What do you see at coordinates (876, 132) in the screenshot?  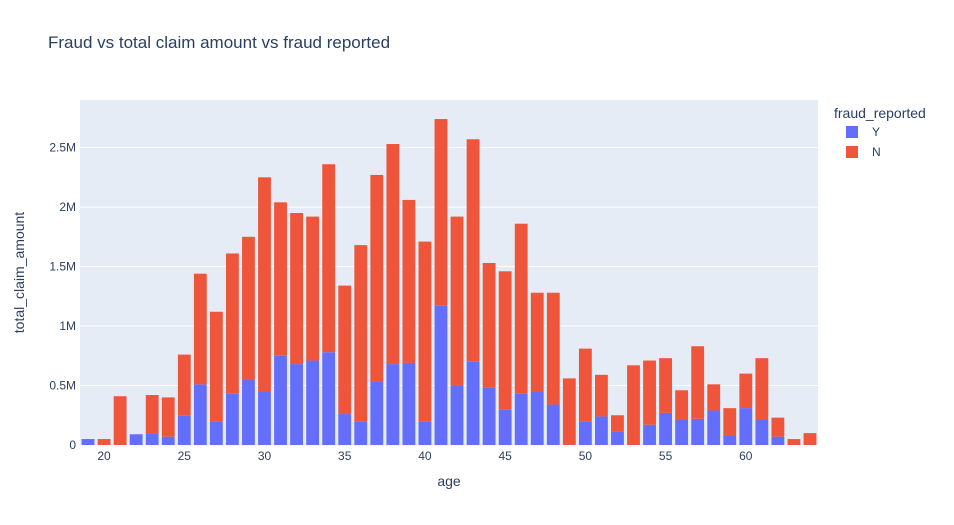 I see `legend-label-Y: Y` at bounding box center [876, 132].